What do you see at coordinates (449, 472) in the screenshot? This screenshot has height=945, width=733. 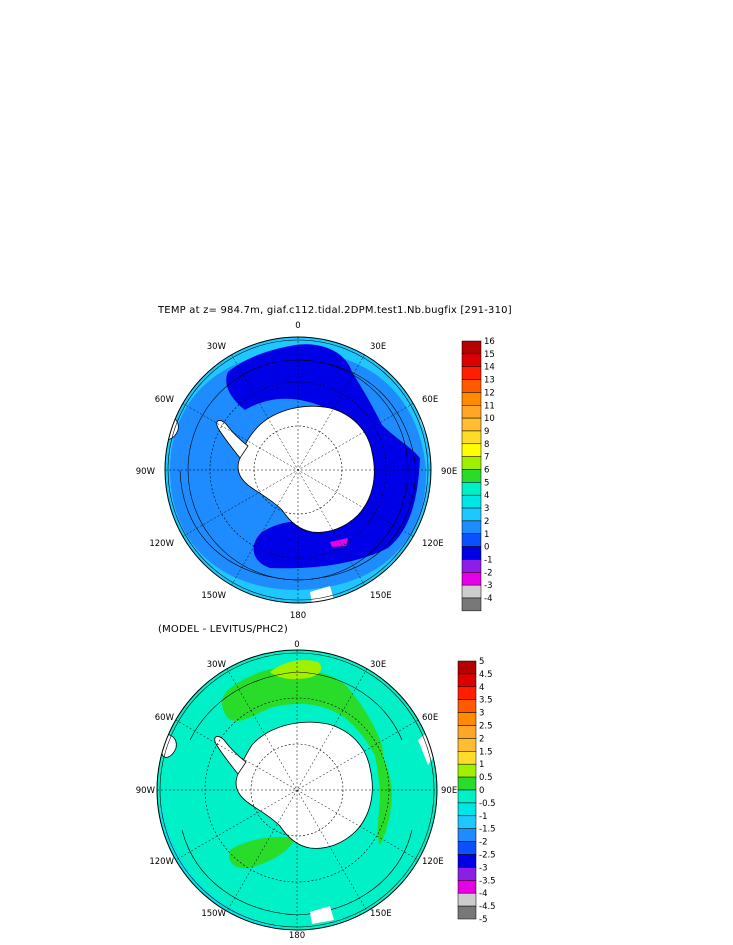 I see `lon-label: 90E` at bounding box center [449, 472].